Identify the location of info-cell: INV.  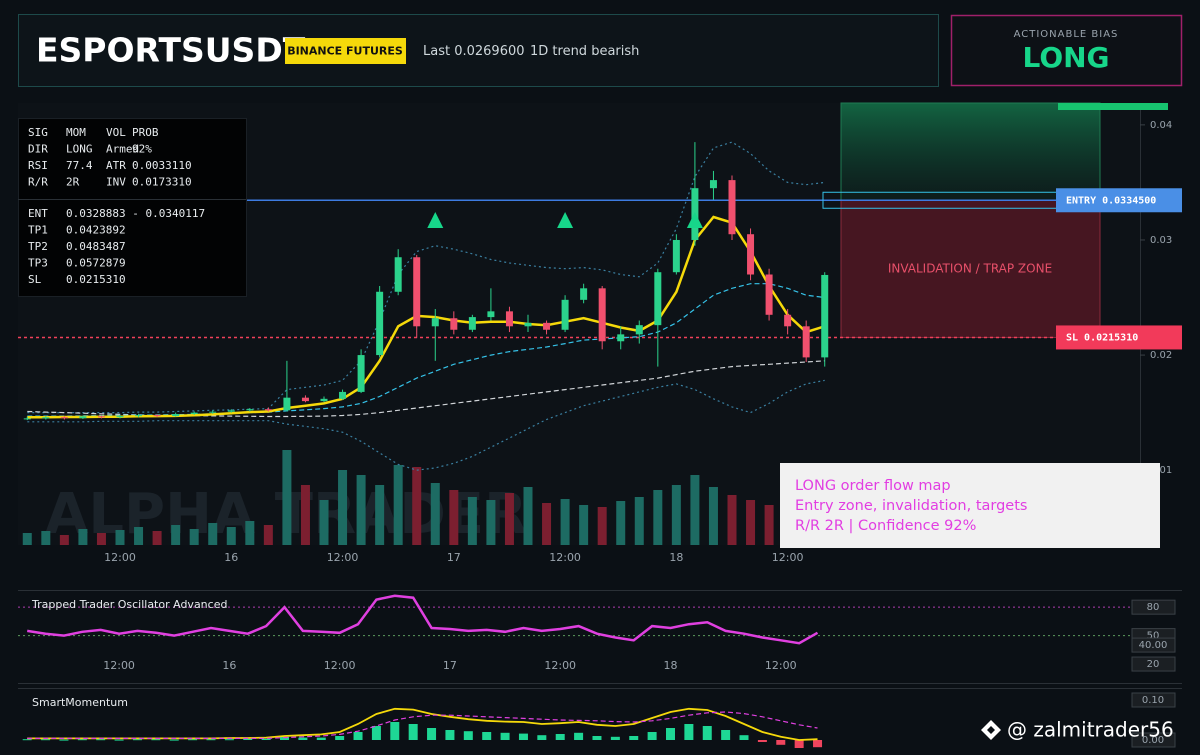
(116, 182).